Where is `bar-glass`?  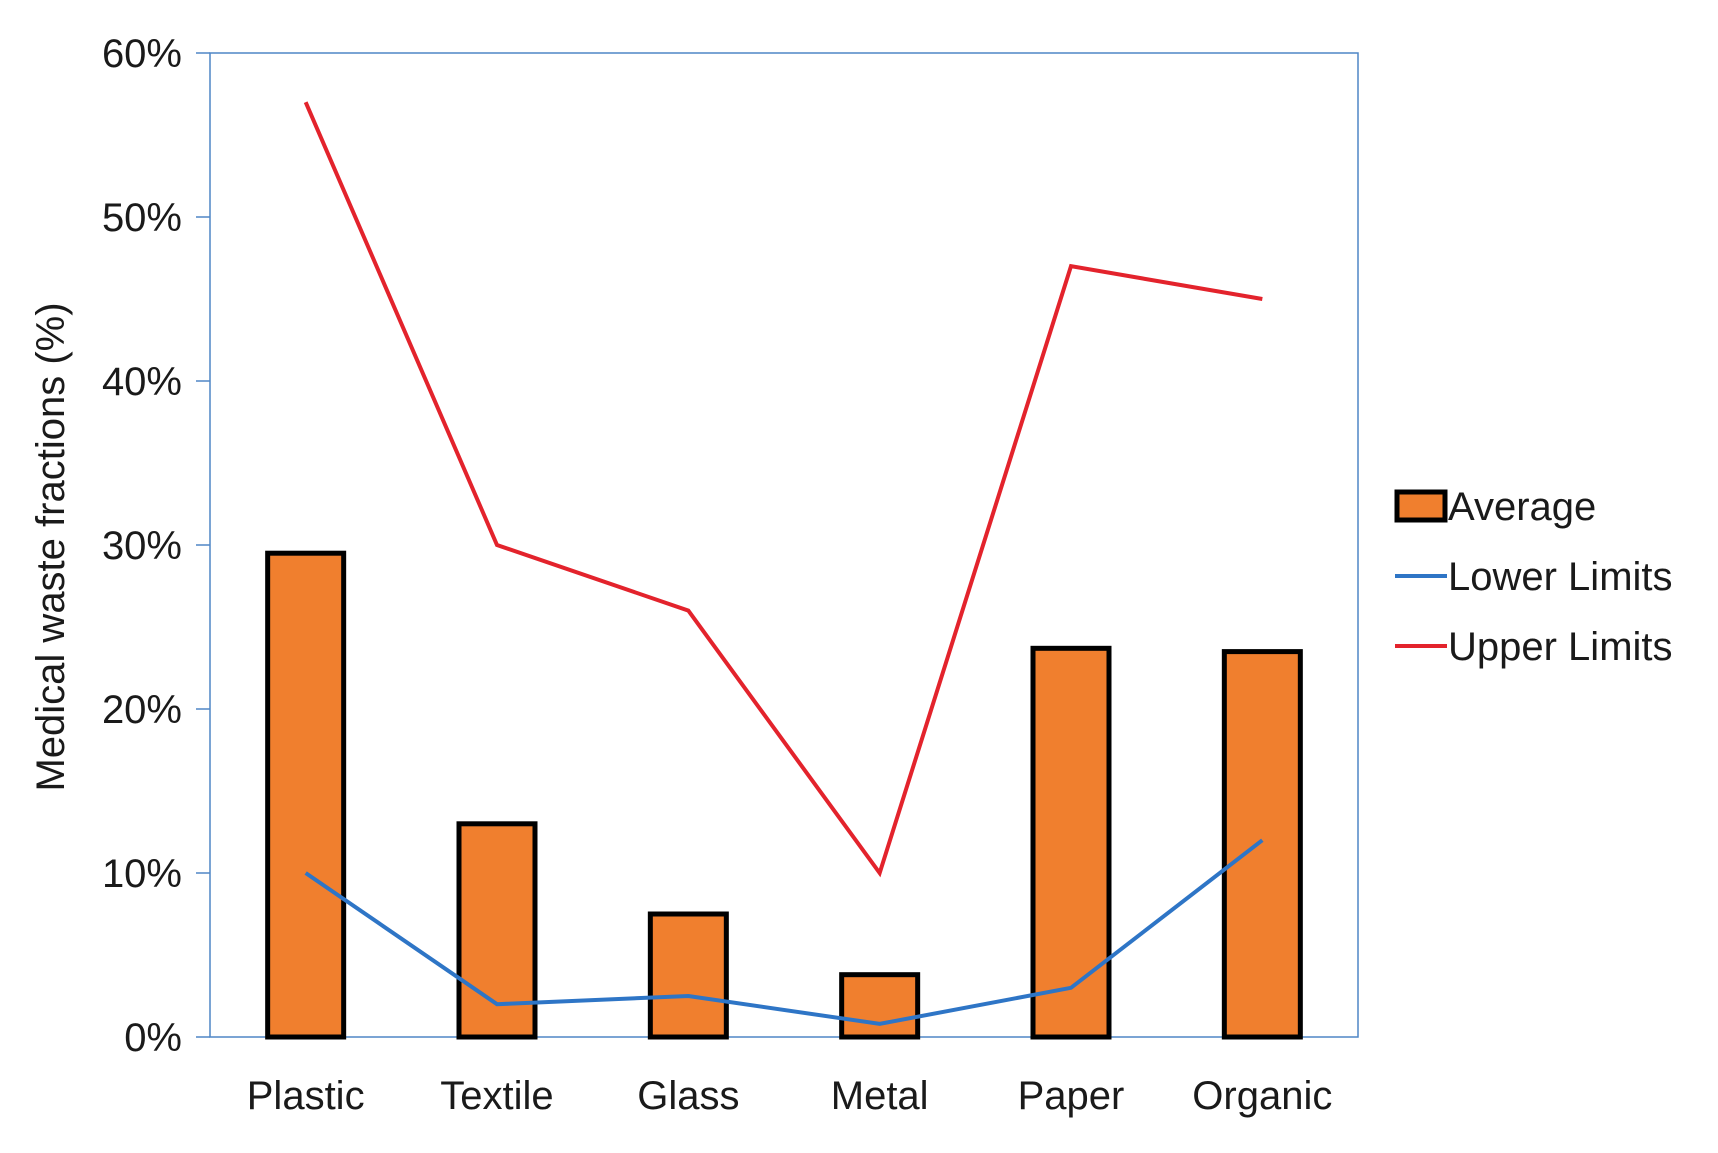 bar-glass is located at coordinates (688, 975).